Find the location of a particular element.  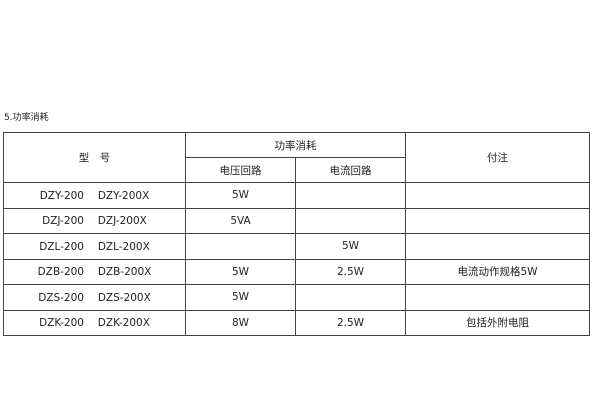

table-row: DZK-200 DZK-200X 8W 2.5W 包括外附电阻 is located at coordinates (296, 322).